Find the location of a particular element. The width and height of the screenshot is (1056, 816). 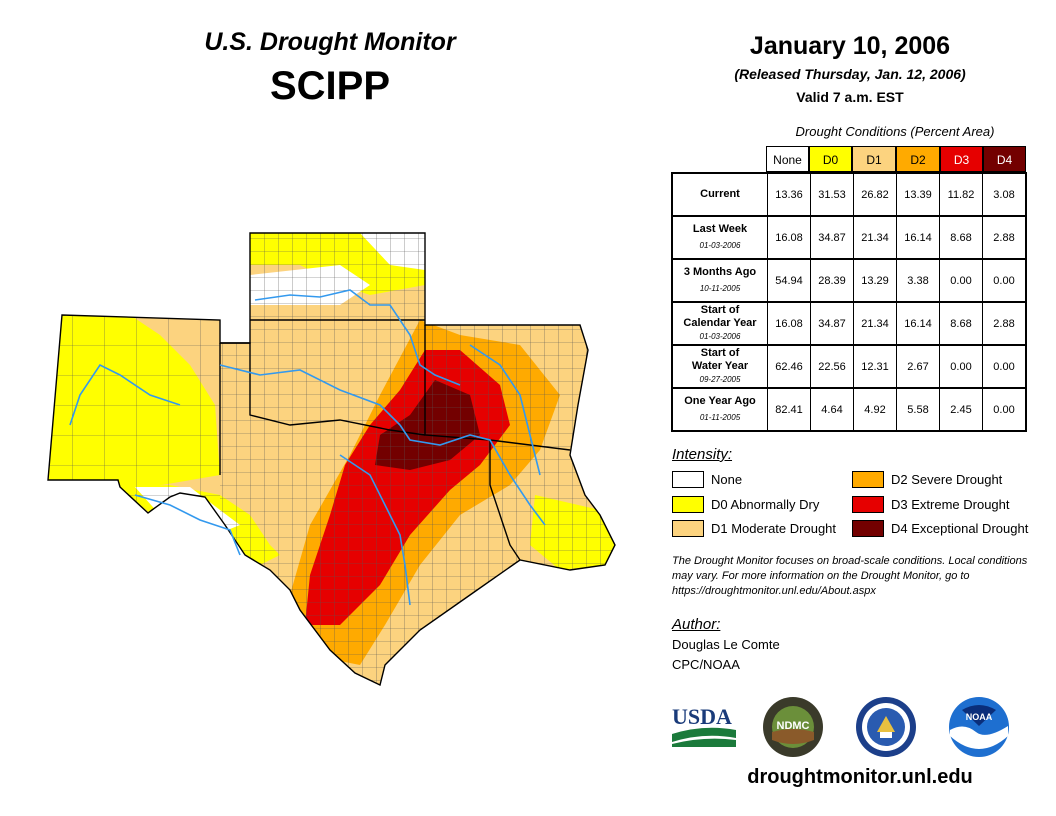

legend-label: D2 Severe Drought is located at coordinates (947, 479).